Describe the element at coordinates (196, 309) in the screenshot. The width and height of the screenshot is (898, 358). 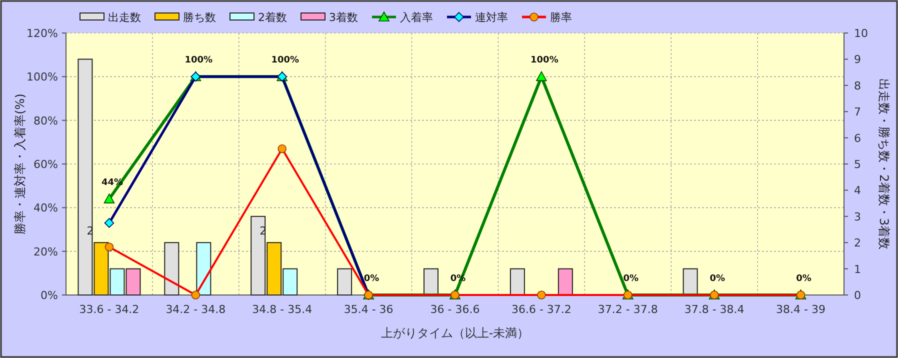
I see `x-tick-label: 34.2 - 34.8` at that location.